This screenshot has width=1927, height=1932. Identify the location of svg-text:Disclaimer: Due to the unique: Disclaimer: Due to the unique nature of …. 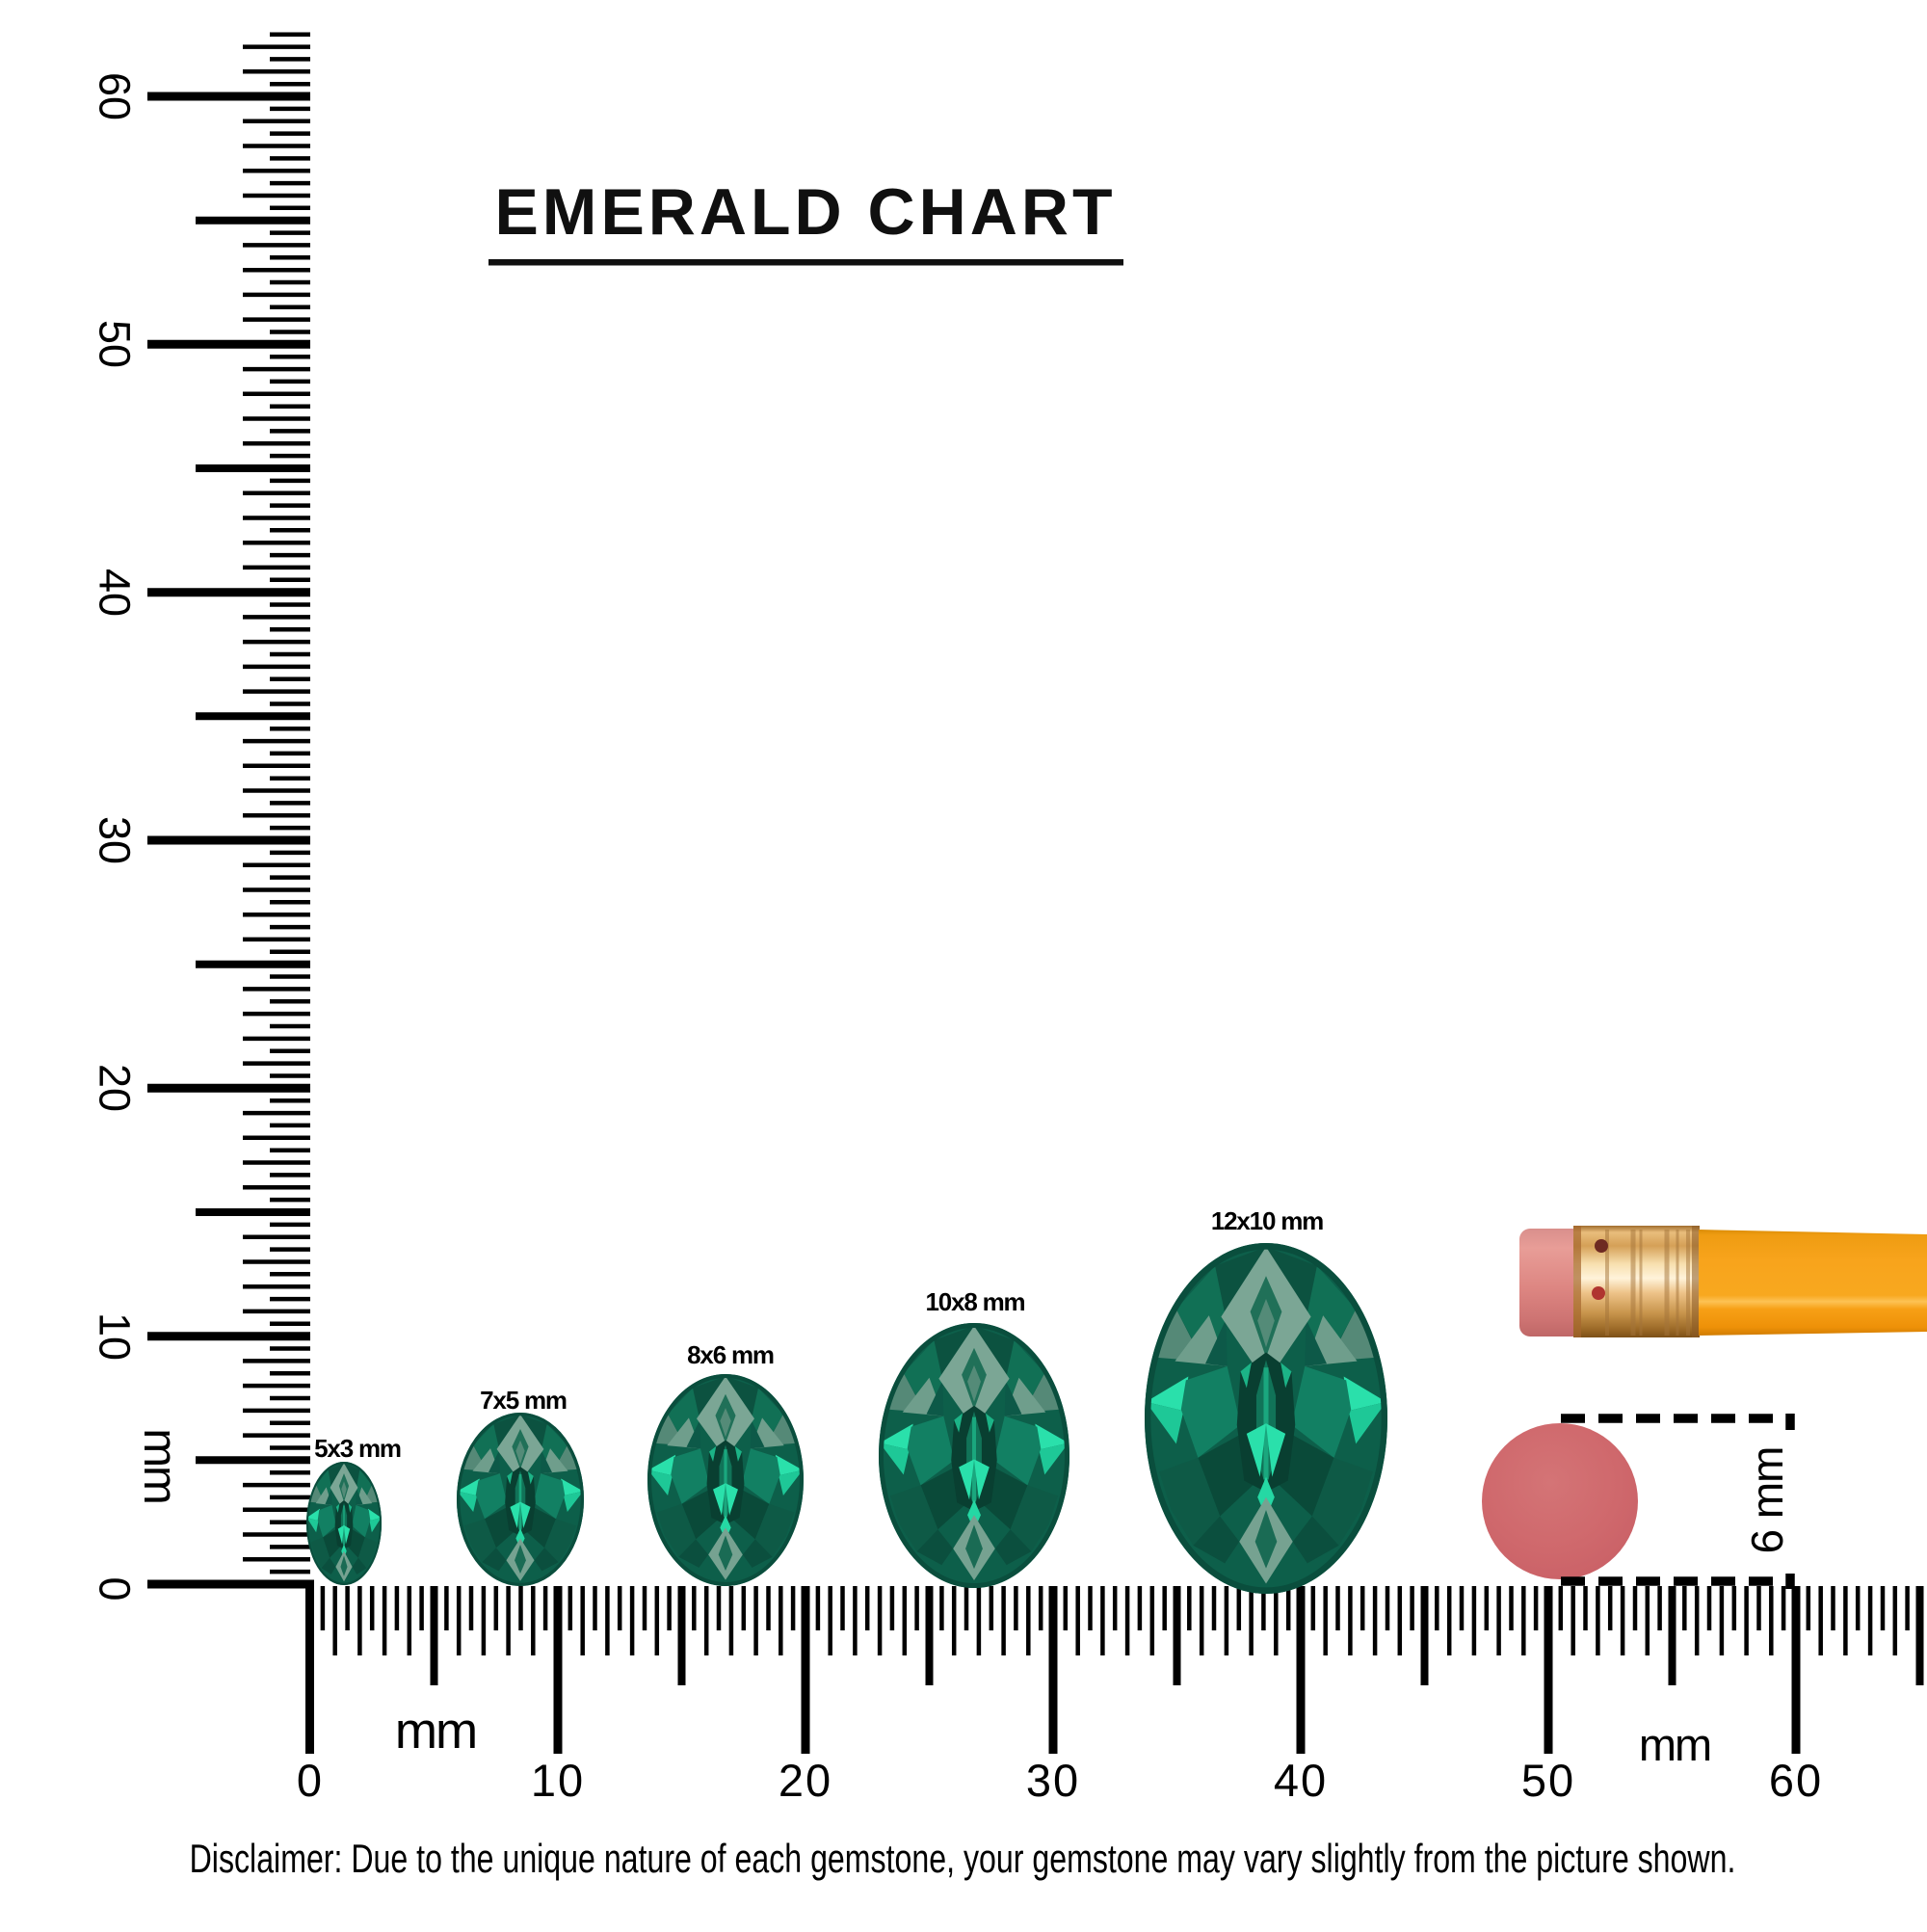
(963, 1858).